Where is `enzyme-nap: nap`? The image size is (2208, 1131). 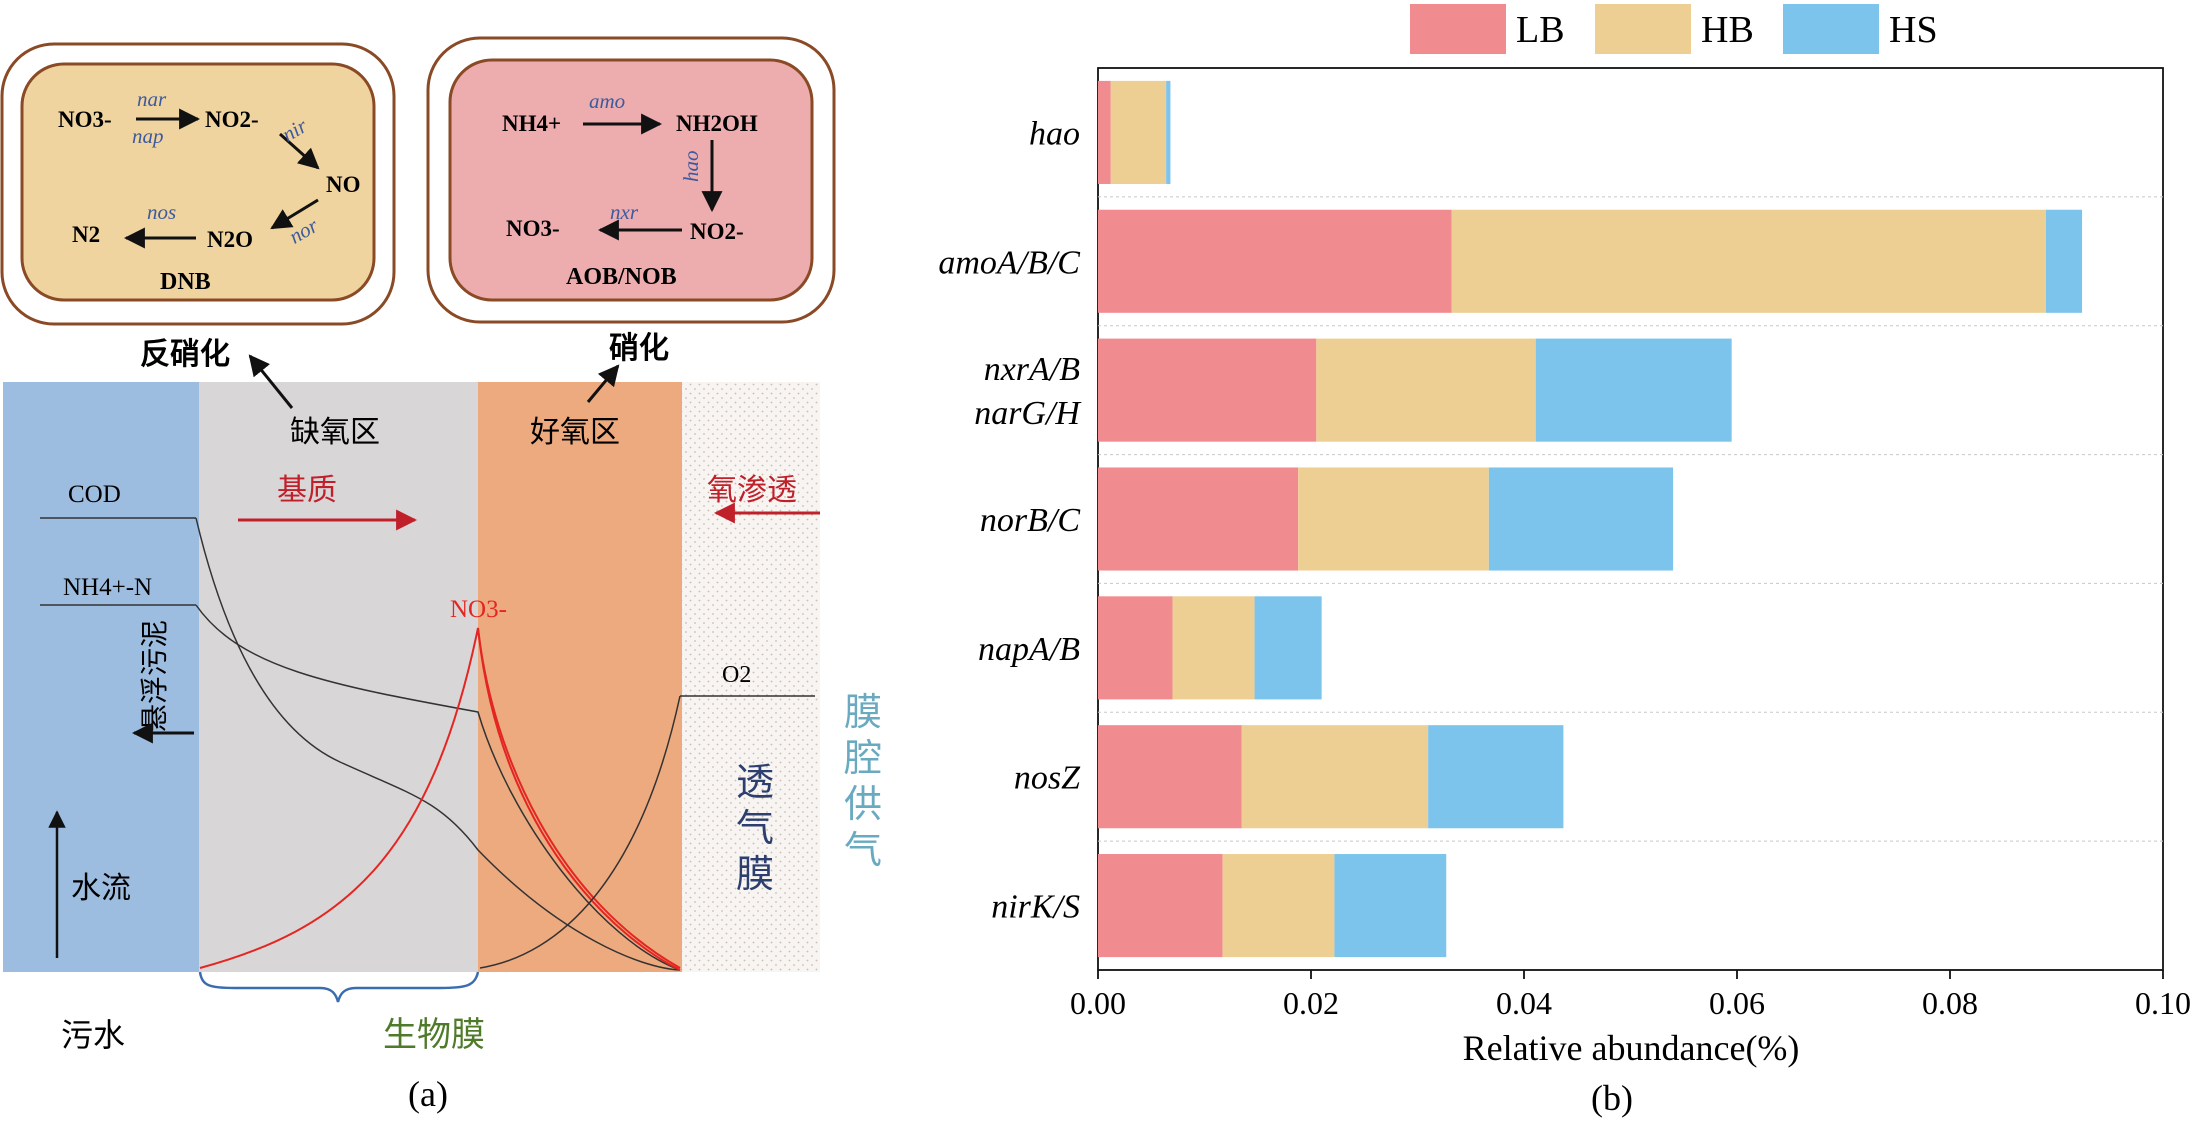 enzyme-nap: nap is located at coordinates (148, 136).